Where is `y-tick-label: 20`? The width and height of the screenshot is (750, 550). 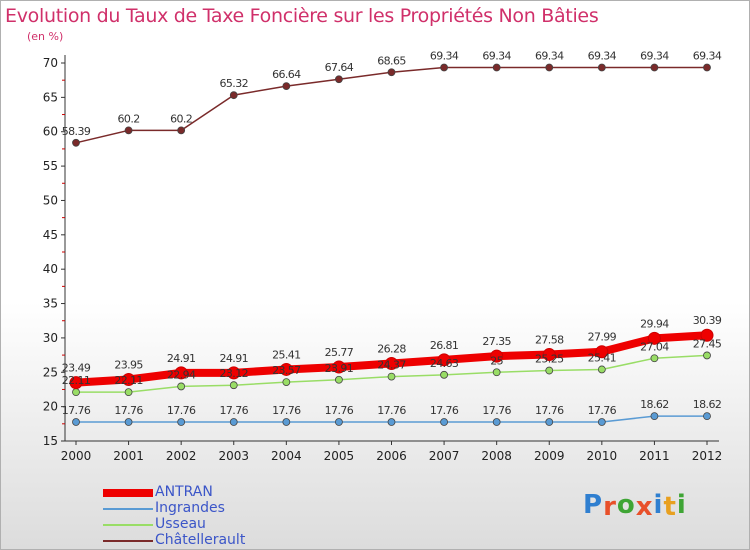 y-tick-label: 20 is located at coordinates (50, 407).